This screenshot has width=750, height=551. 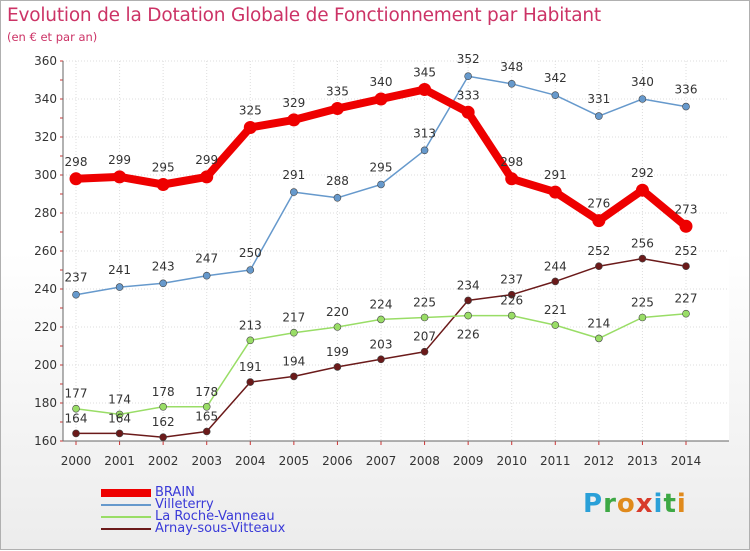 What do you see at coordinates (599, 461) in the screenshot?
I see `x-tick-label: 2012` at bounding box center [599, 461].